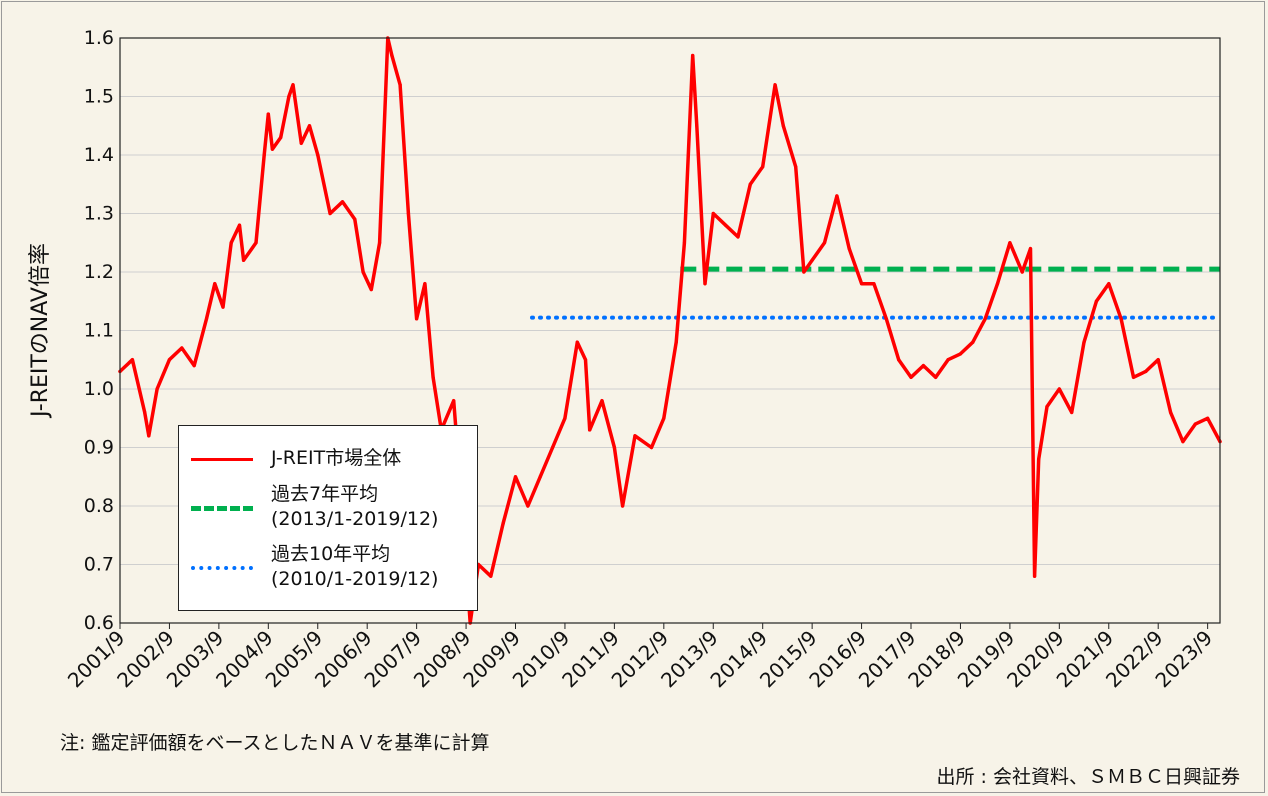 The width and height of the screenshot is (1268, 796). I want to click on legend-swatch-10yr-average, so click(222, 568).